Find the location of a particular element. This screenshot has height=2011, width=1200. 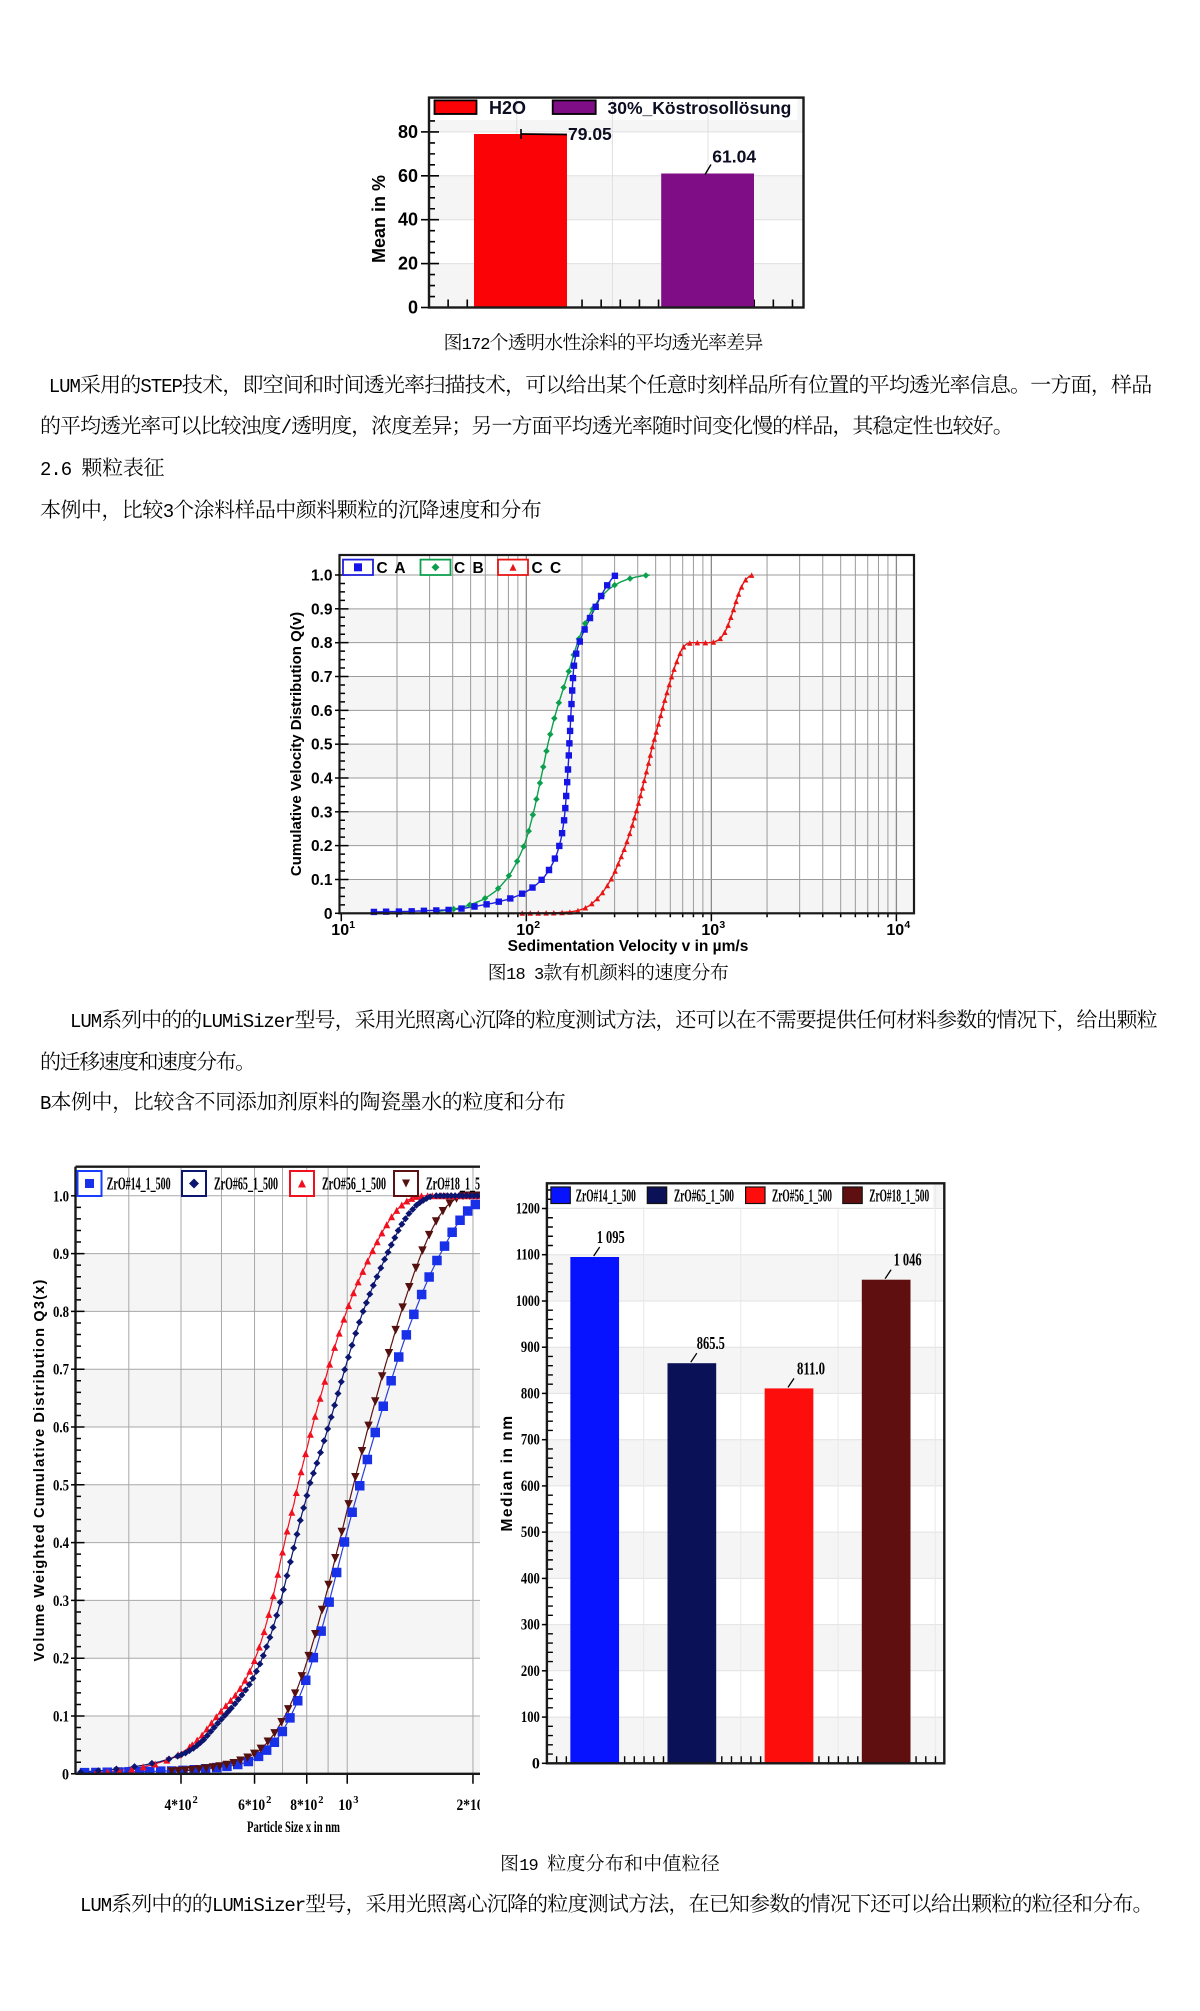

svg-text: 20 is located at coordinates (408, 264).